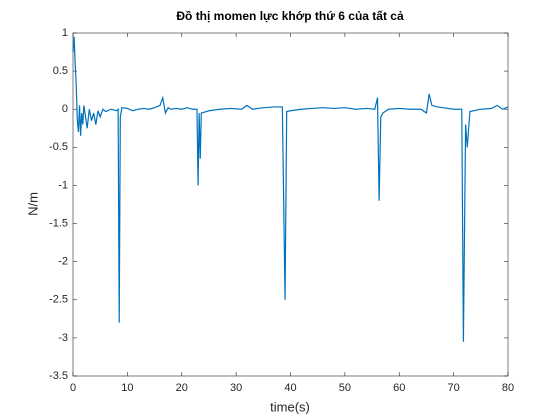  What do you see at coordinates (454, 388) in the screenshot?
I see `x-tick-label: 70` at bounding box center [454, 388].